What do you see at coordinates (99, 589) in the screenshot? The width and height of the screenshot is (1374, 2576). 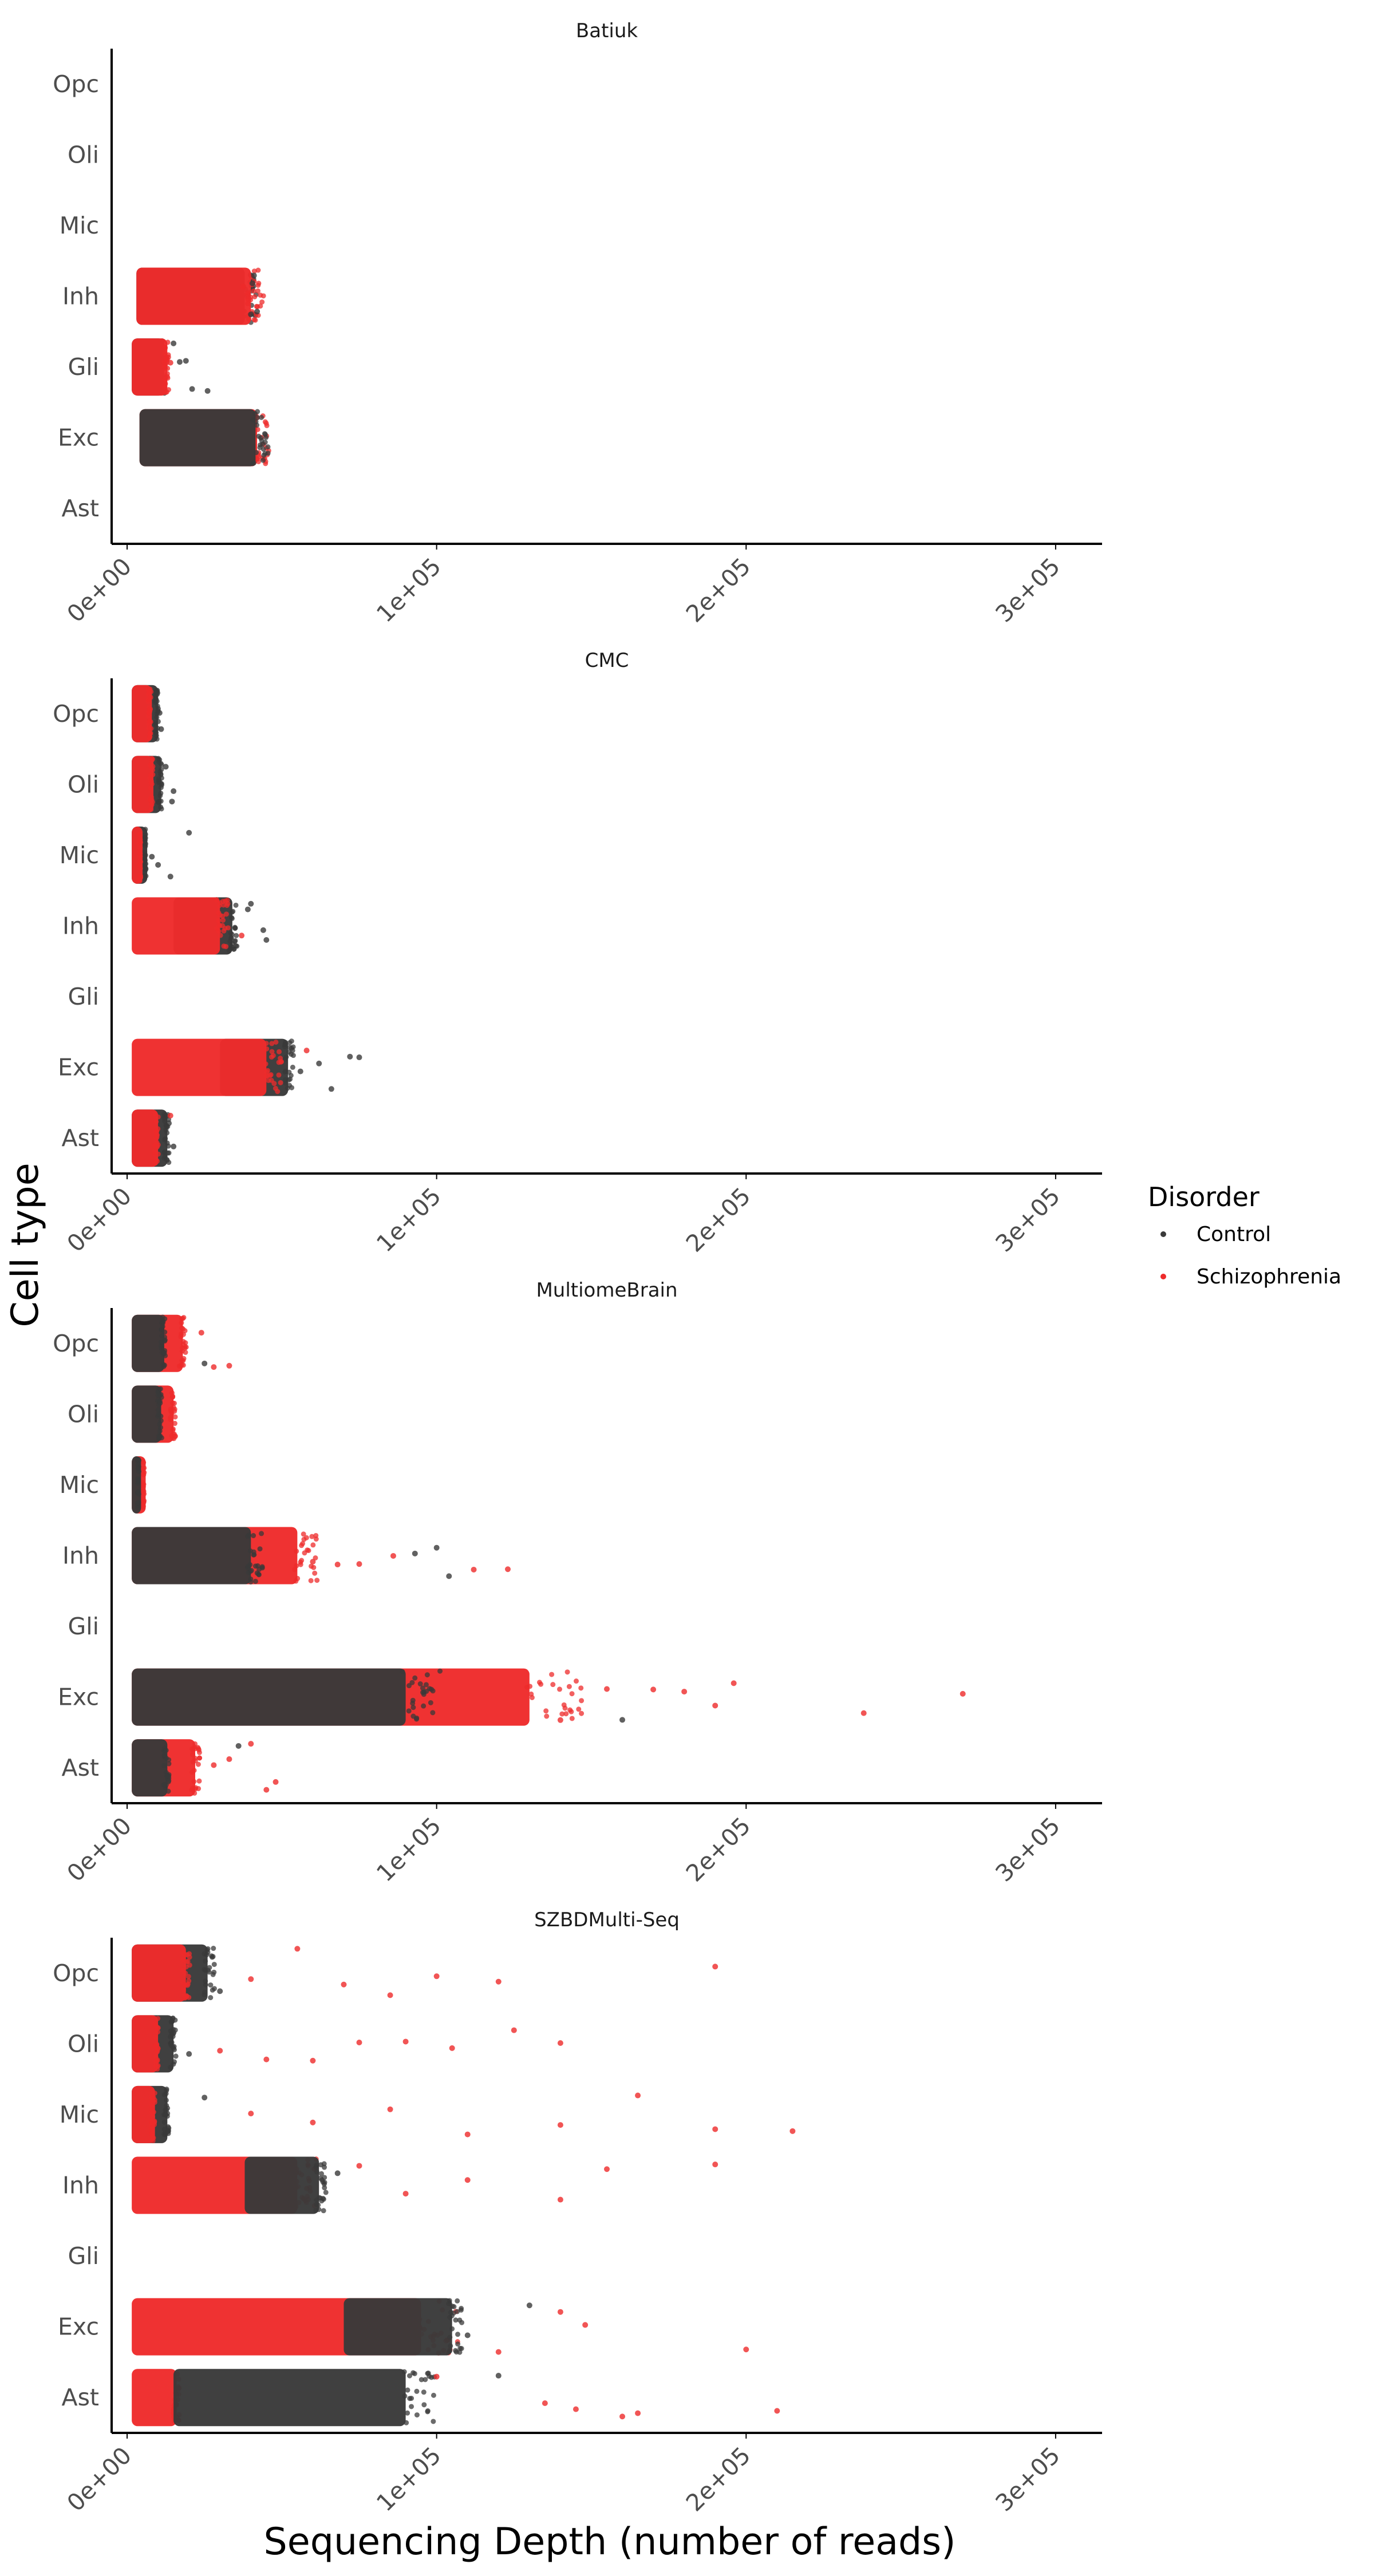 I see `x-tick-label: 0e+00` at bounding box center [99, 589].